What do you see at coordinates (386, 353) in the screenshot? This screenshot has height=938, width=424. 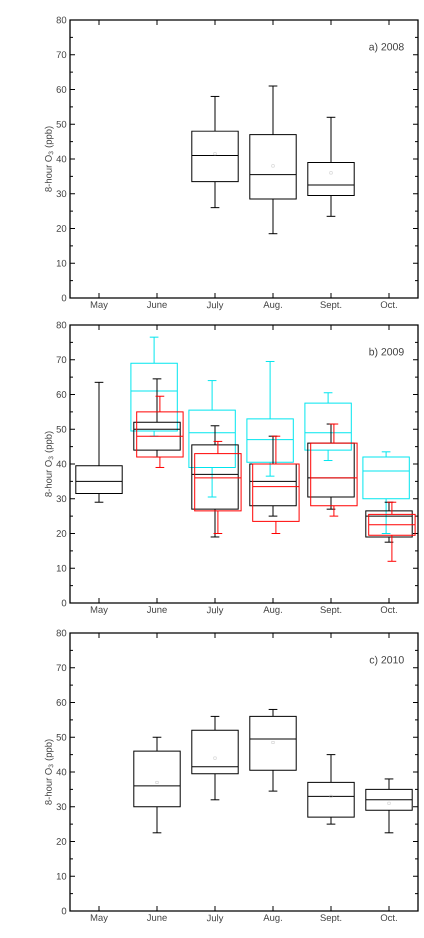 I see `annotation: b) 2009` at bounding box center [386, 353].